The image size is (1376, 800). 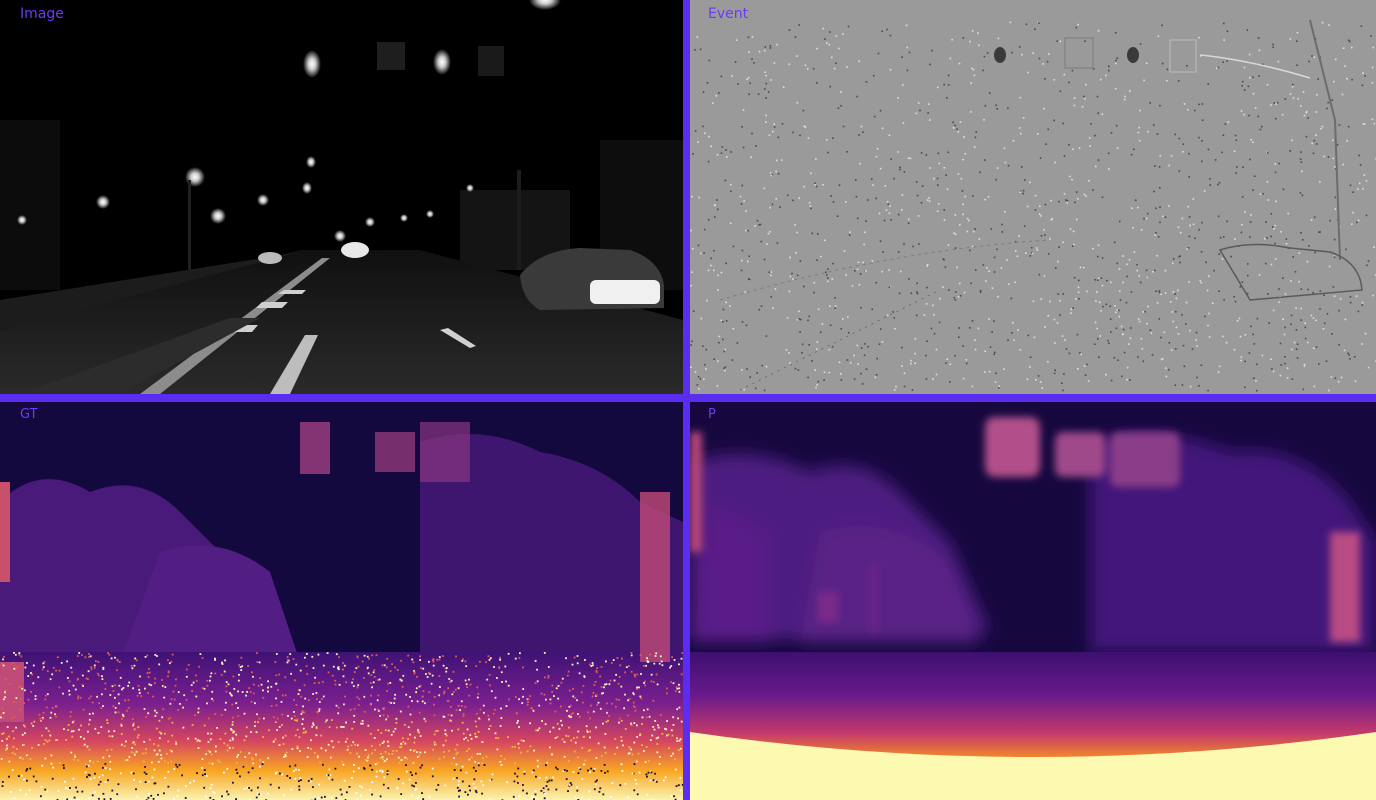 I want to click on gt-label: GT, so click(x=29, y=414).